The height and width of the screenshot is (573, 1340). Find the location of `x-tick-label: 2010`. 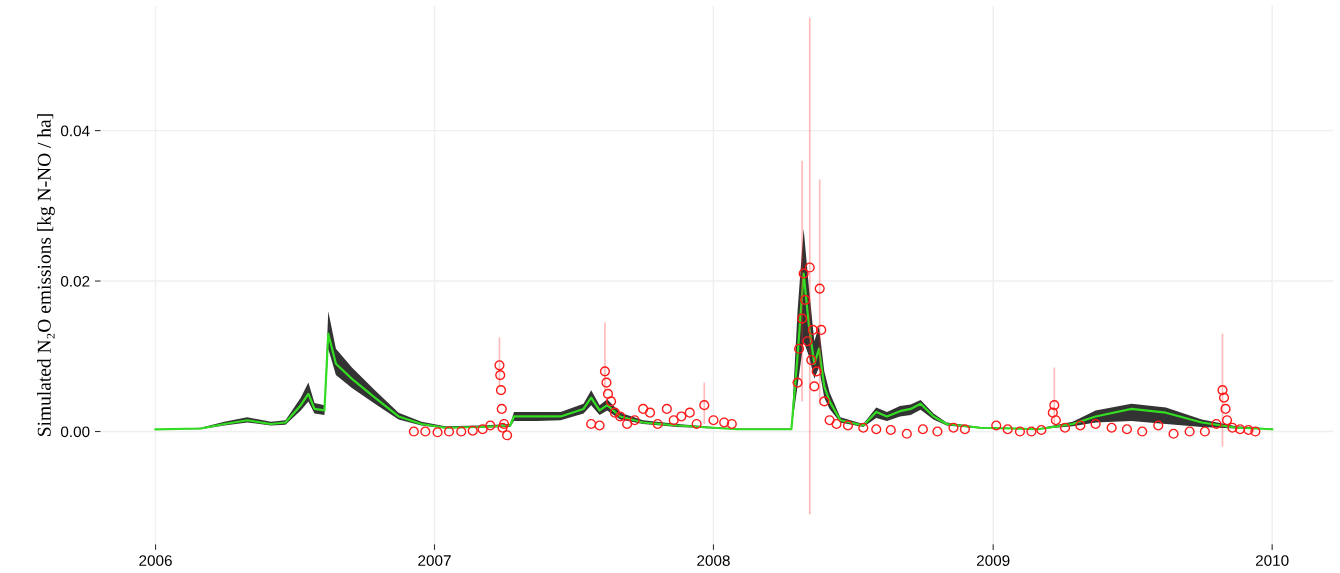

x-tick-label: 2010 is located at coordinates (1272, 560).